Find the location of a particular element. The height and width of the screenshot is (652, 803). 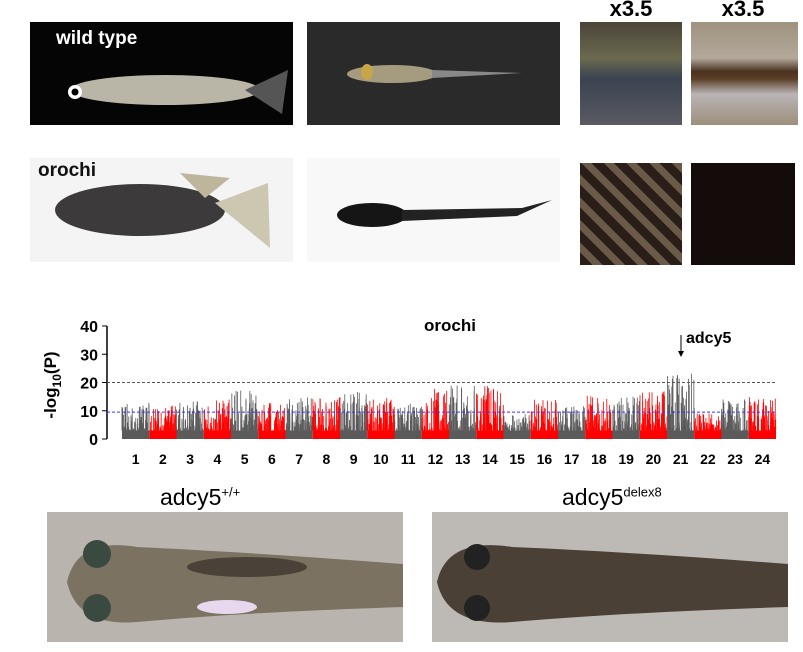

chromosome-label: 4 is located at coordinates (217, 459).